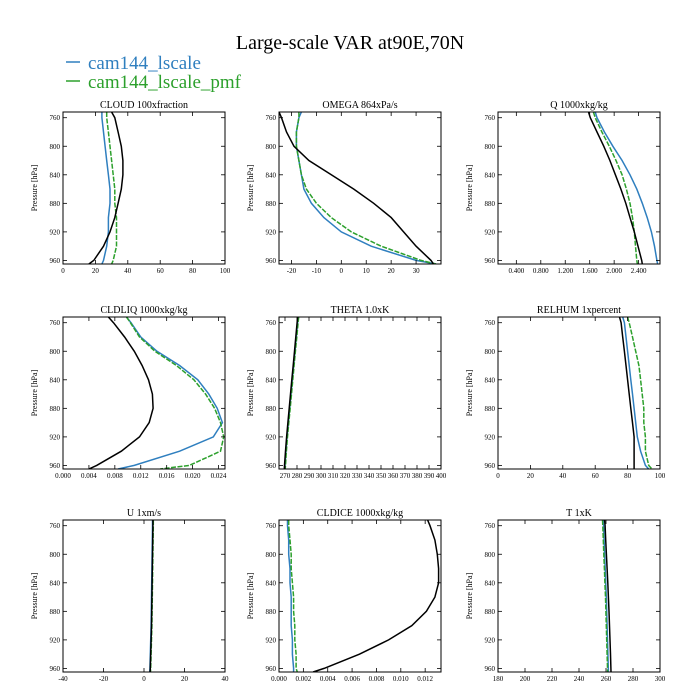 The image size is (700, 700). I want to click on legend-label-2: cam144_lscale_pmf, so click(165, 82).